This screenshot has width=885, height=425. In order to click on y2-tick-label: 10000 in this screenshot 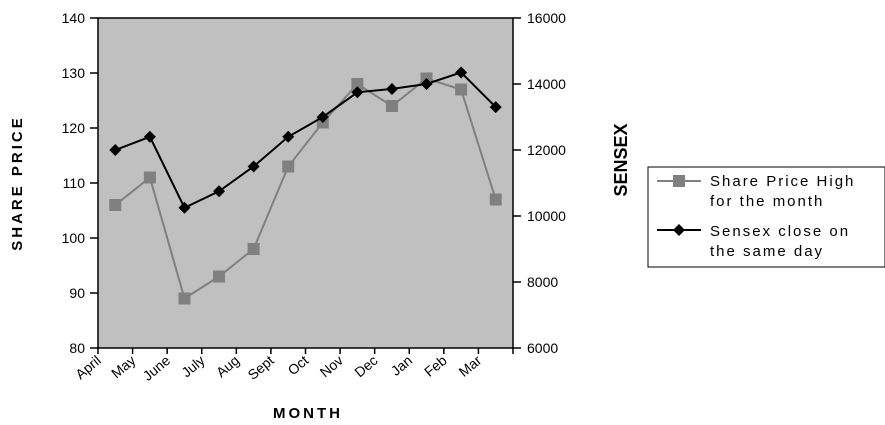, I will do `click(546, 216)`.